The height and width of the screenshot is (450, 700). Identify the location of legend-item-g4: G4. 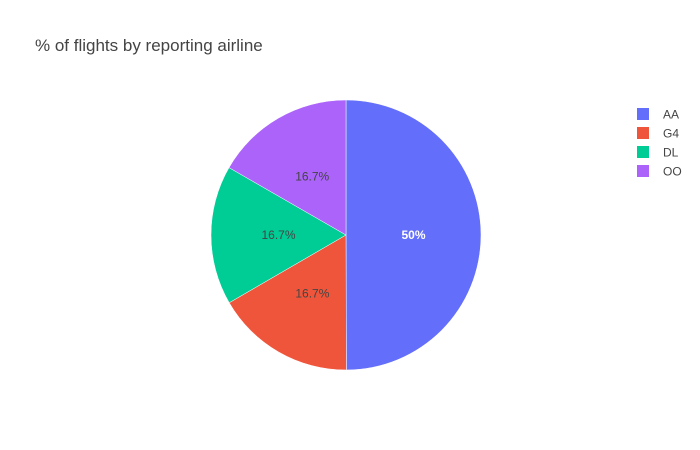
(658, 134).